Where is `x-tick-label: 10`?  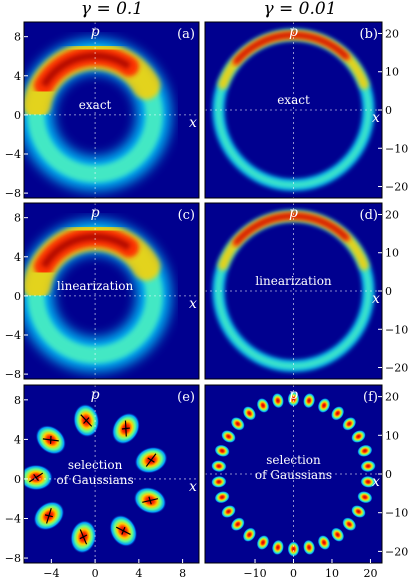
x-tick-label: 10 is located at coordinates (332, 573).